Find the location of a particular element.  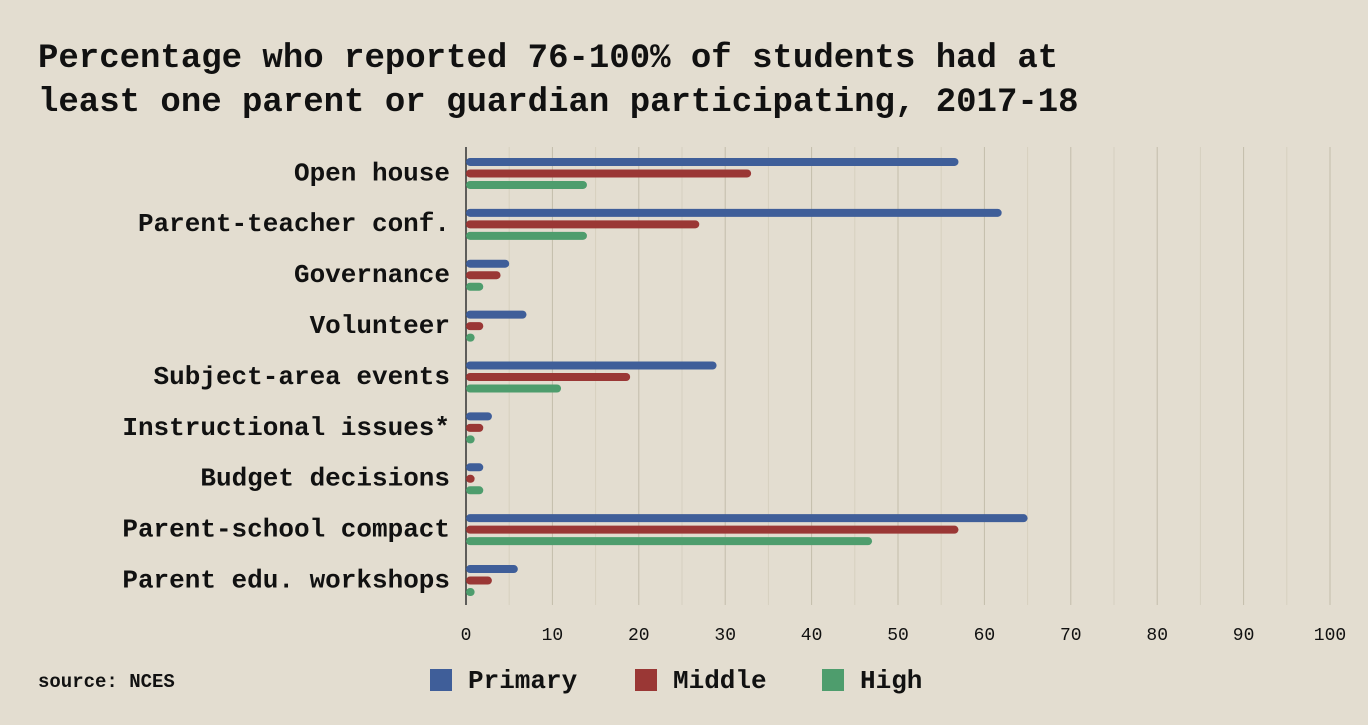

x-tick-label: 10 is located at coordinates (553, 636).